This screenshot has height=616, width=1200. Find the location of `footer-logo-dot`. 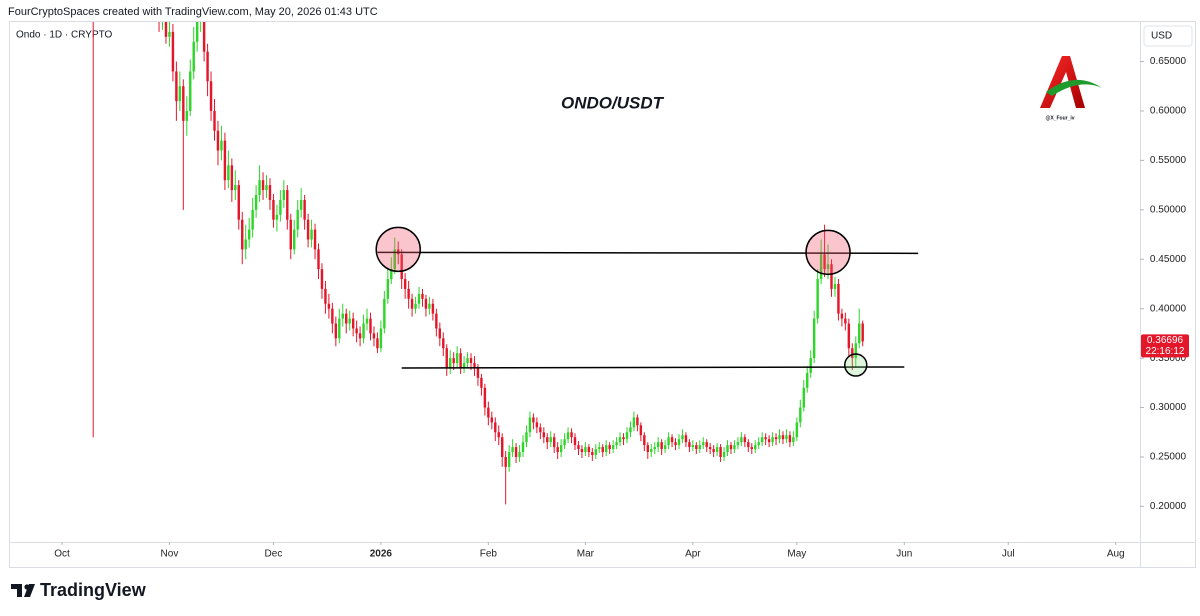

footer-logo-dot is located at coordinates (27, 587).